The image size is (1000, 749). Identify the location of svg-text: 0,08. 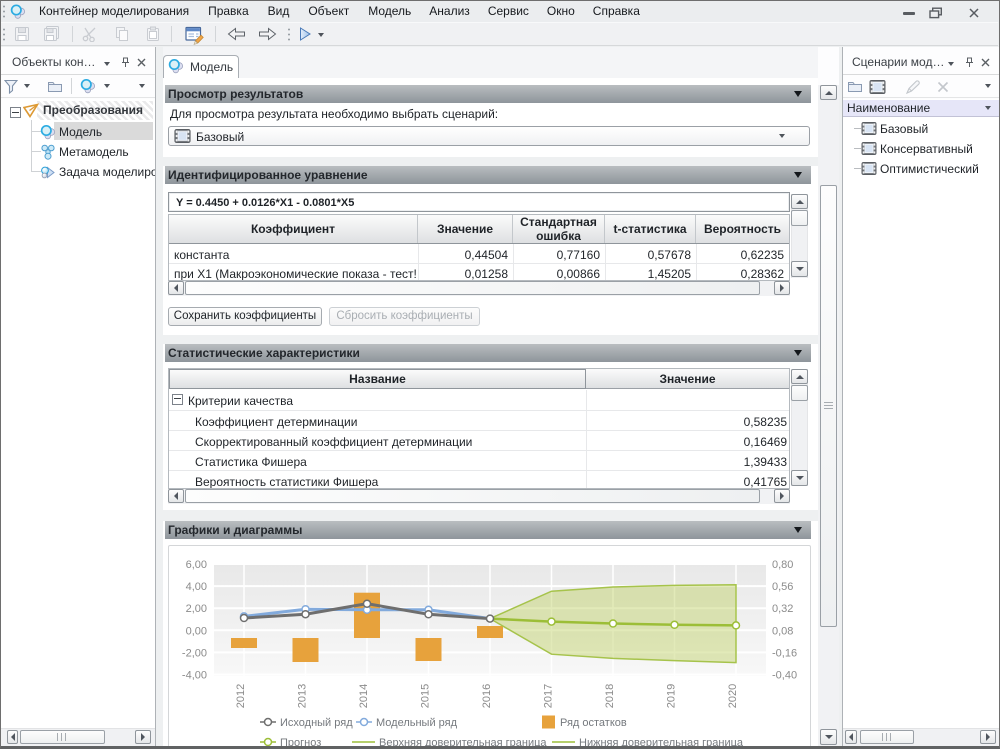
(782, 631).